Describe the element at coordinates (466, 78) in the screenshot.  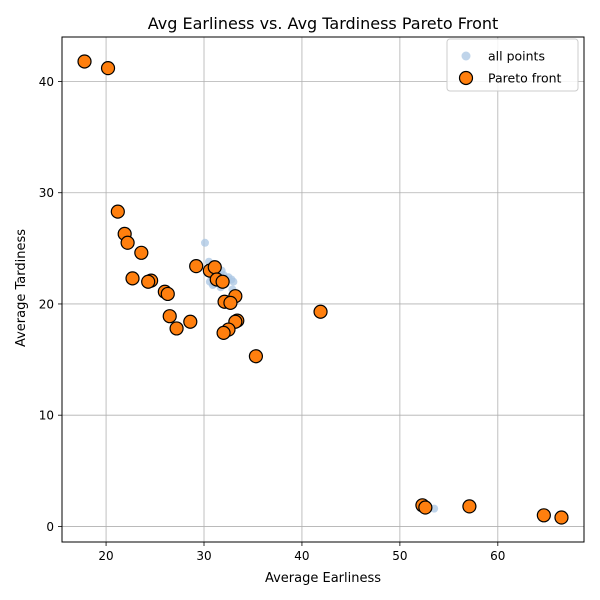
I see `legend-marker-pareto-front` at that location.